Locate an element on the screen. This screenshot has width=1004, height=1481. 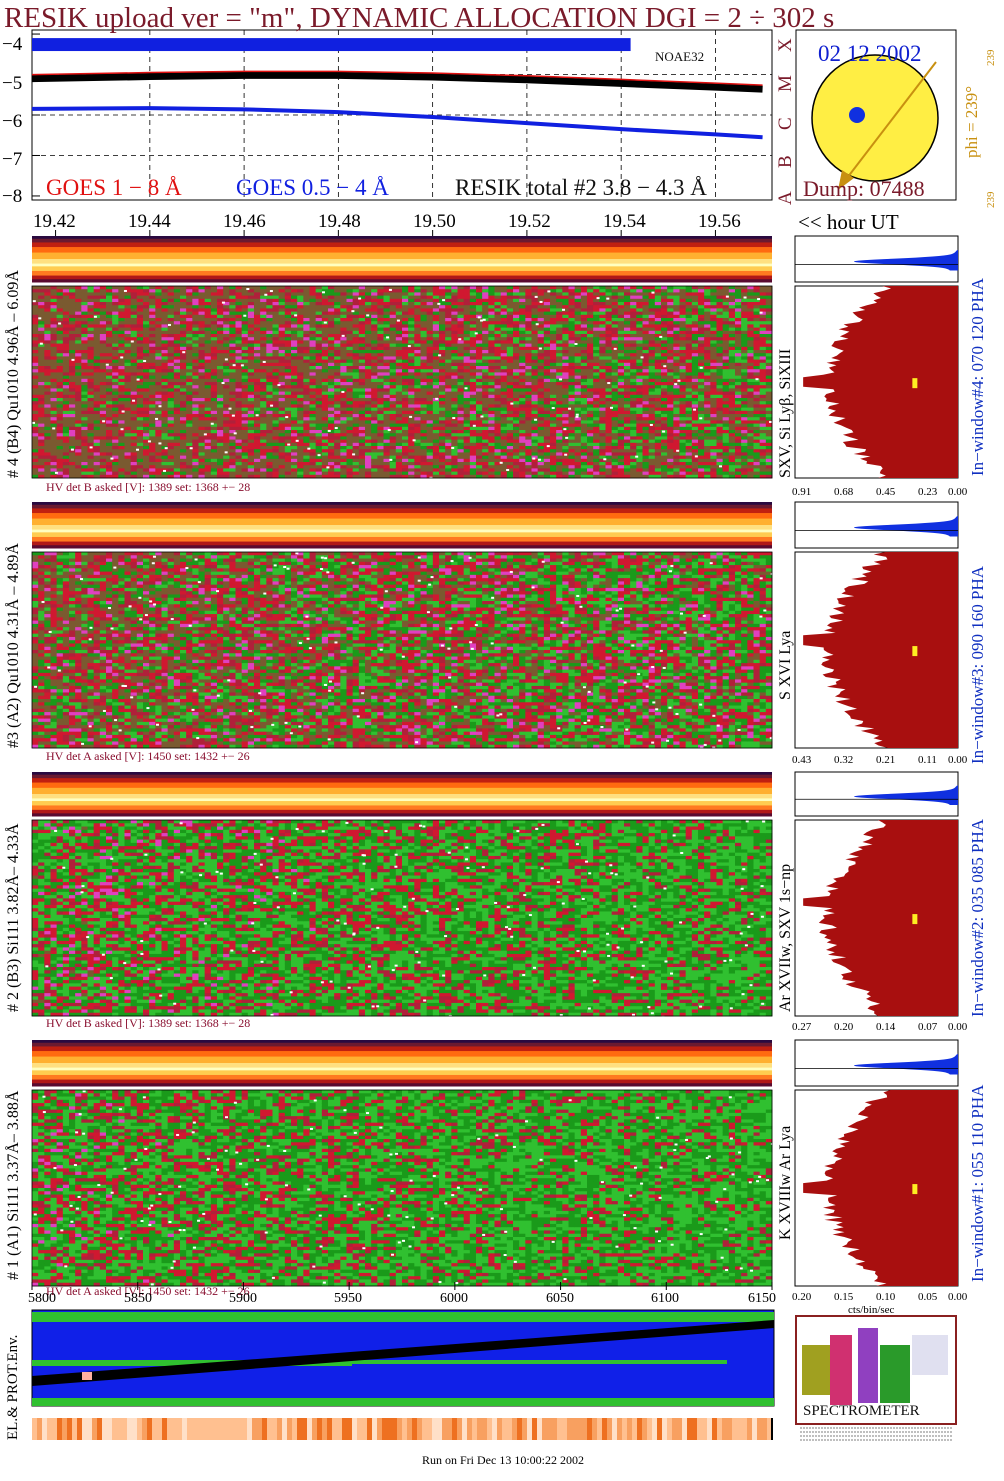
goes-y-tick: −6 is located at coordinates (12, 121).